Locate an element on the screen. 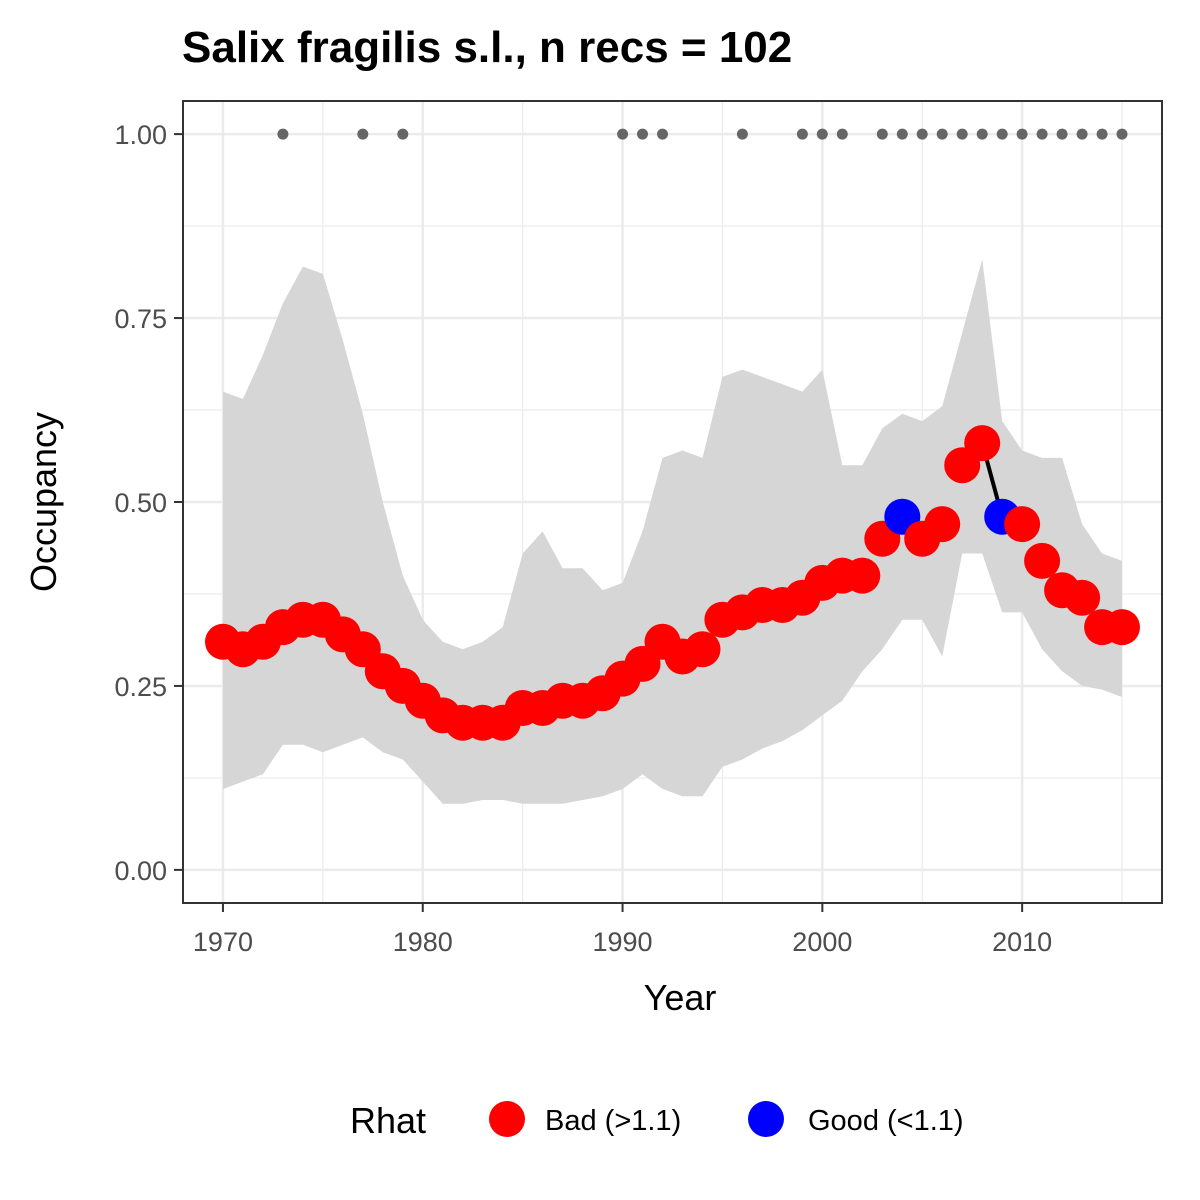 This screenshot has width=1200, height=1200. legend: Rhat Bad (>1.1) Good (<1.1) is located at coordinates (657, 1120).